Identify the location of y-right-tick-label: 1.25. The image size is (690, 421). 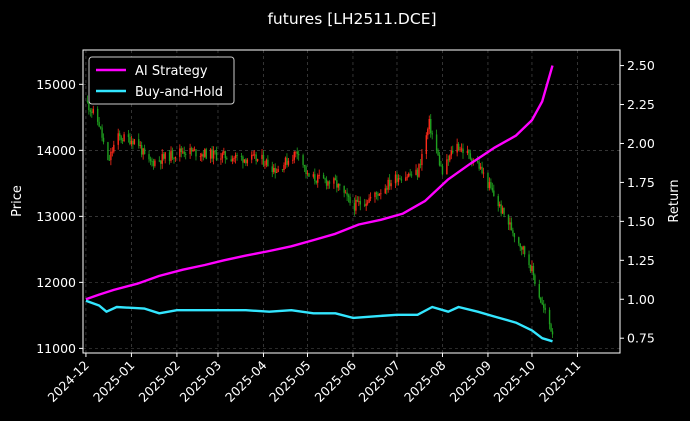
(641, 260).